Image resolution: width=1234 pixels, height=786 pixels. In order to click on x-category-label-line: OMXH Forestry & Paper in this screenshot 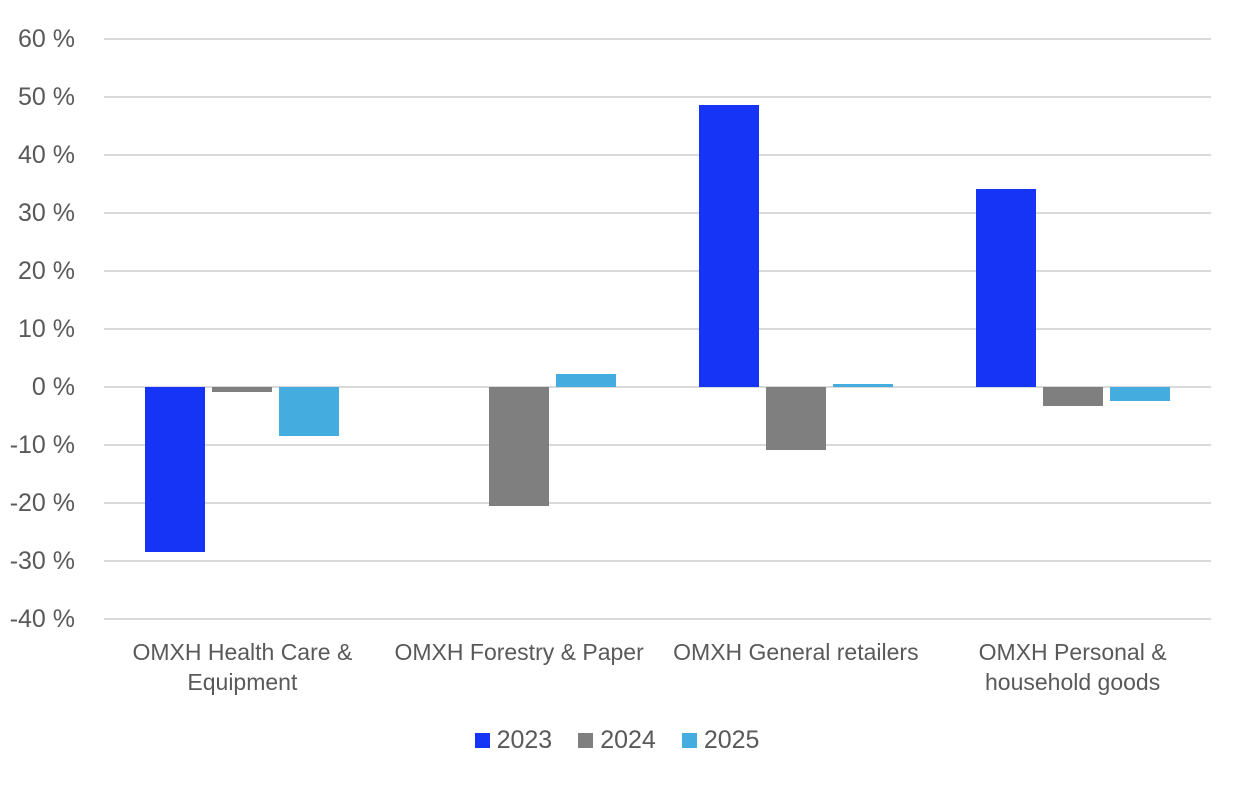, I will do `click(519, 652)`.